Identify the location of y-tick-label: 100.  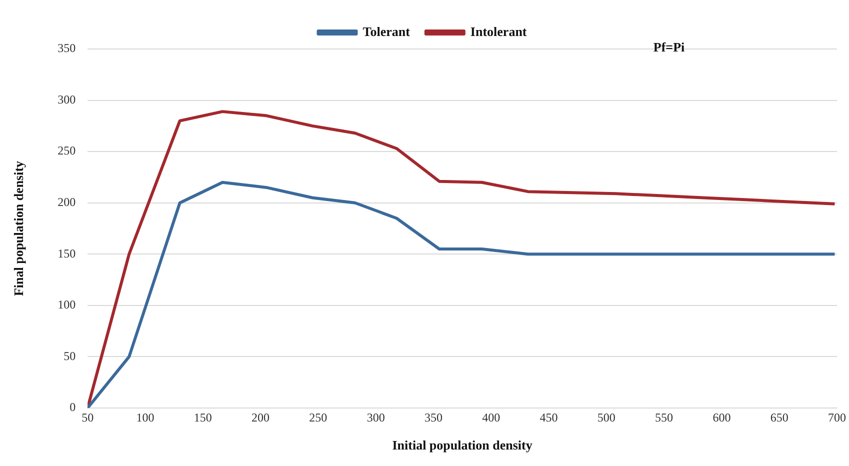
(67, 305).